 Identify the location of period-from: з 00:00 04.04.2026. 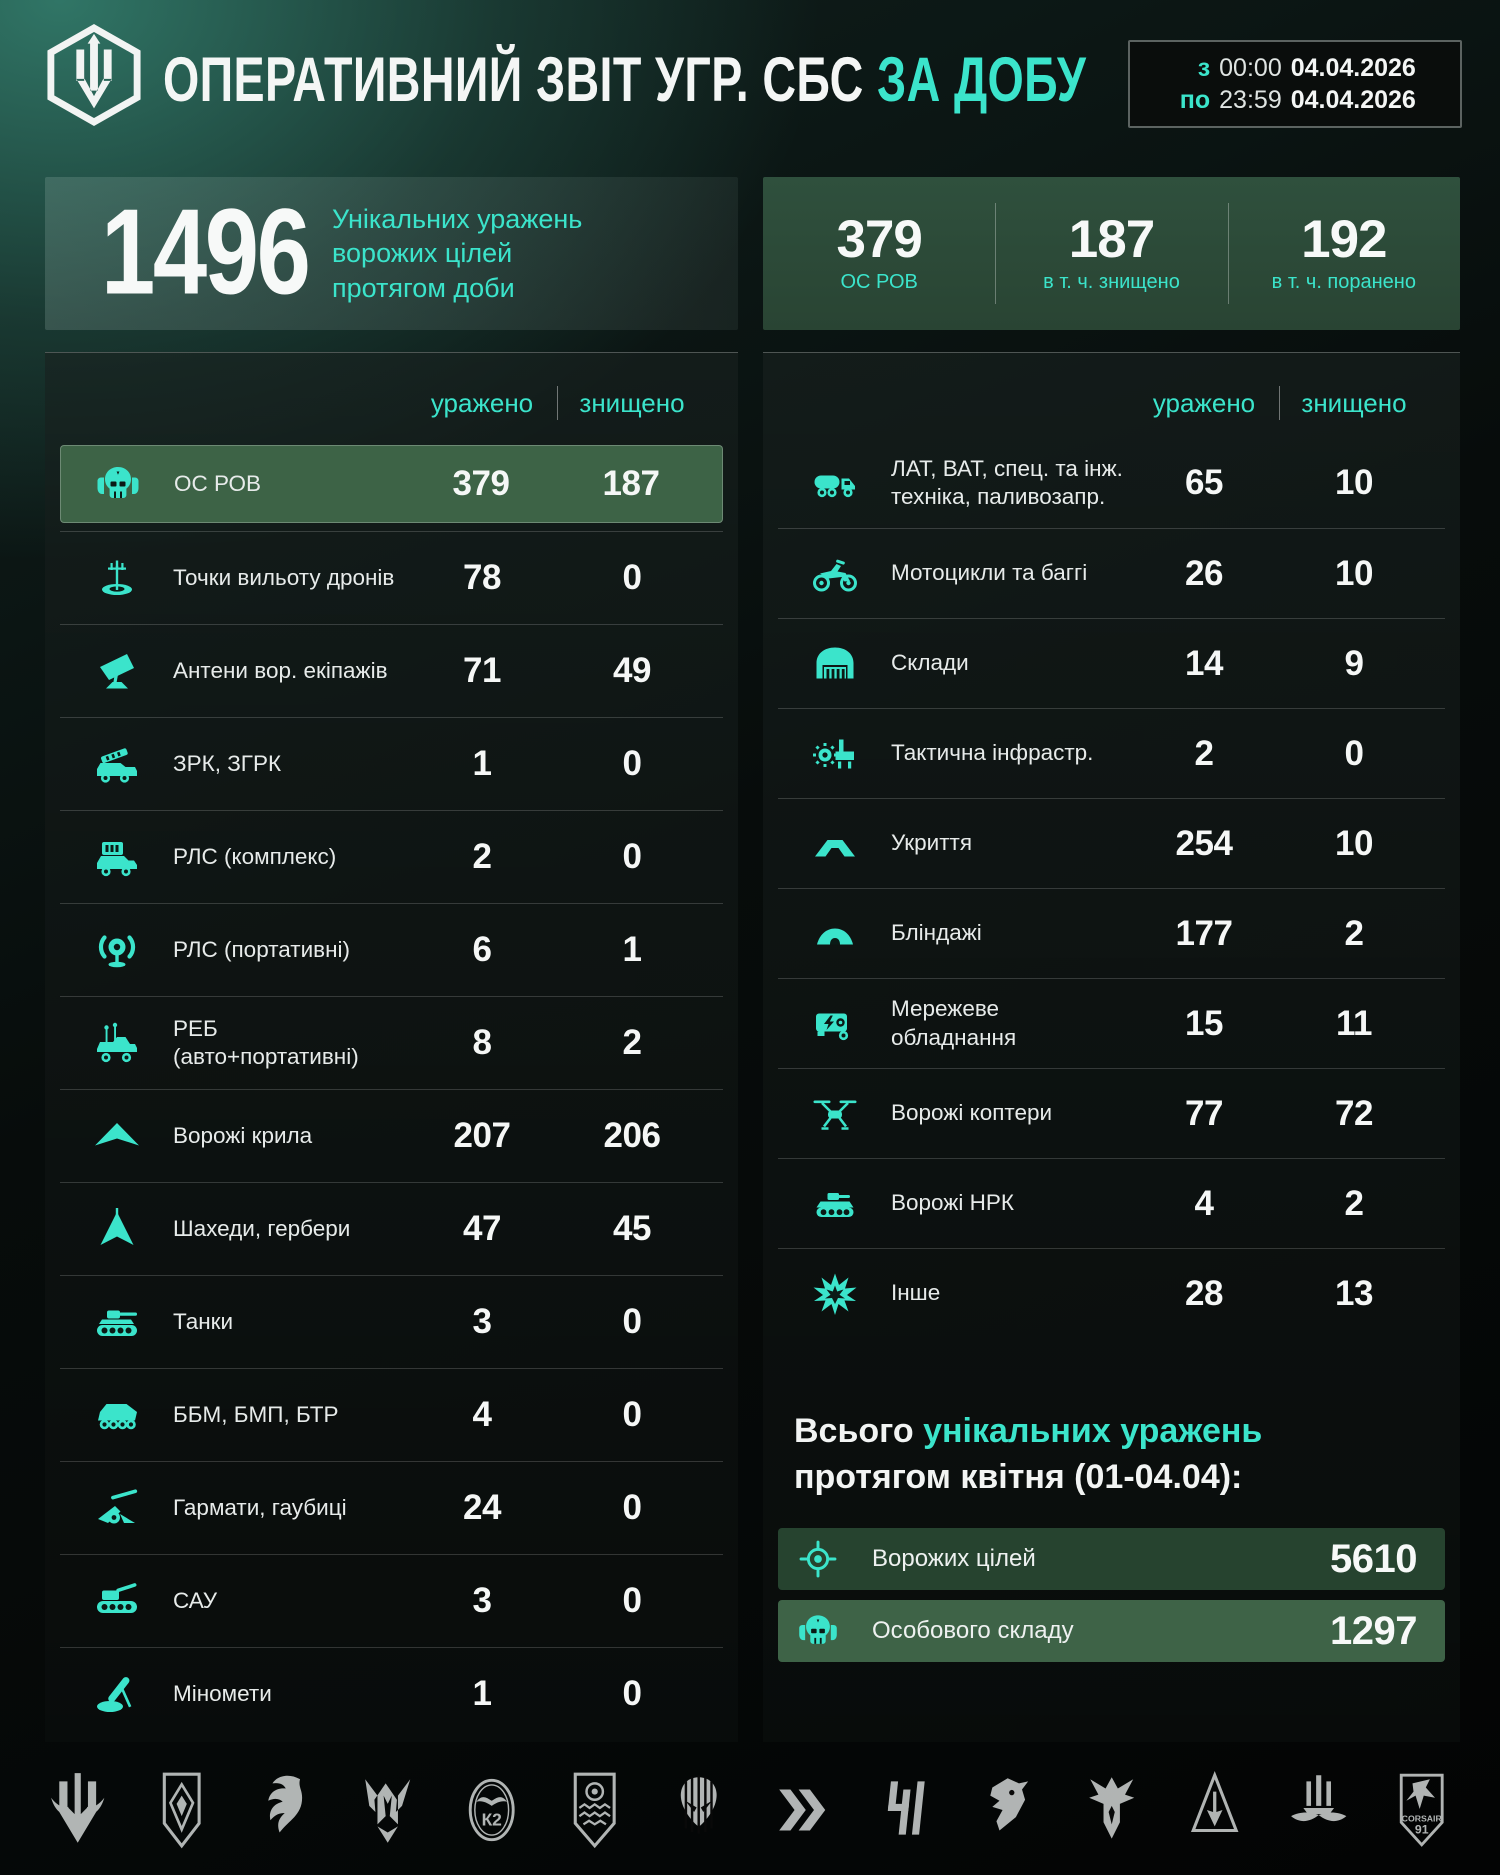
(1295, 68).